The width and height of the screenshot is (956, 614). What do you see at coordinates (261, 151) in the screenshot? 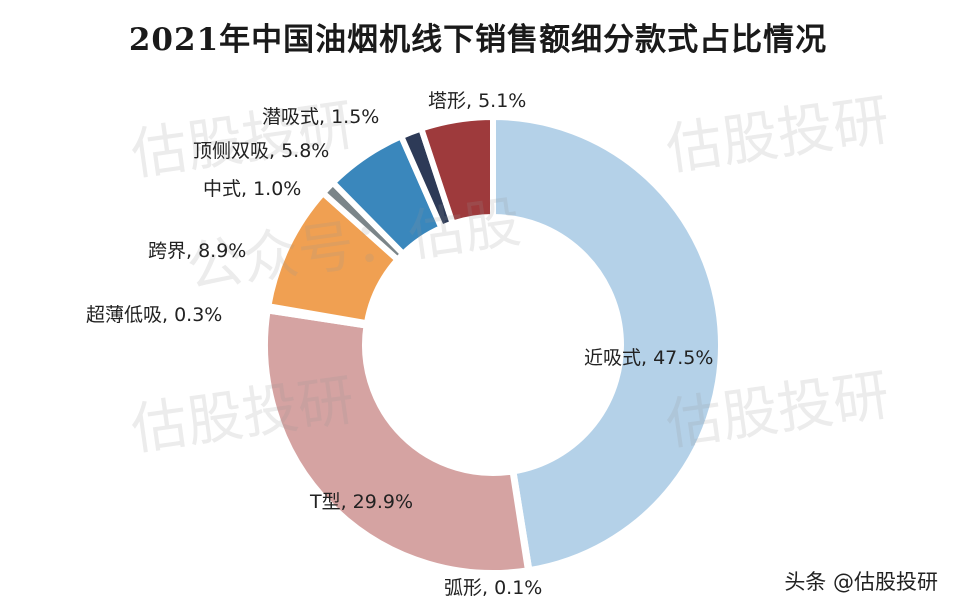
I see `label-dingce: 顶侧双吸, 5.8%` at bounding box center [261, 151].